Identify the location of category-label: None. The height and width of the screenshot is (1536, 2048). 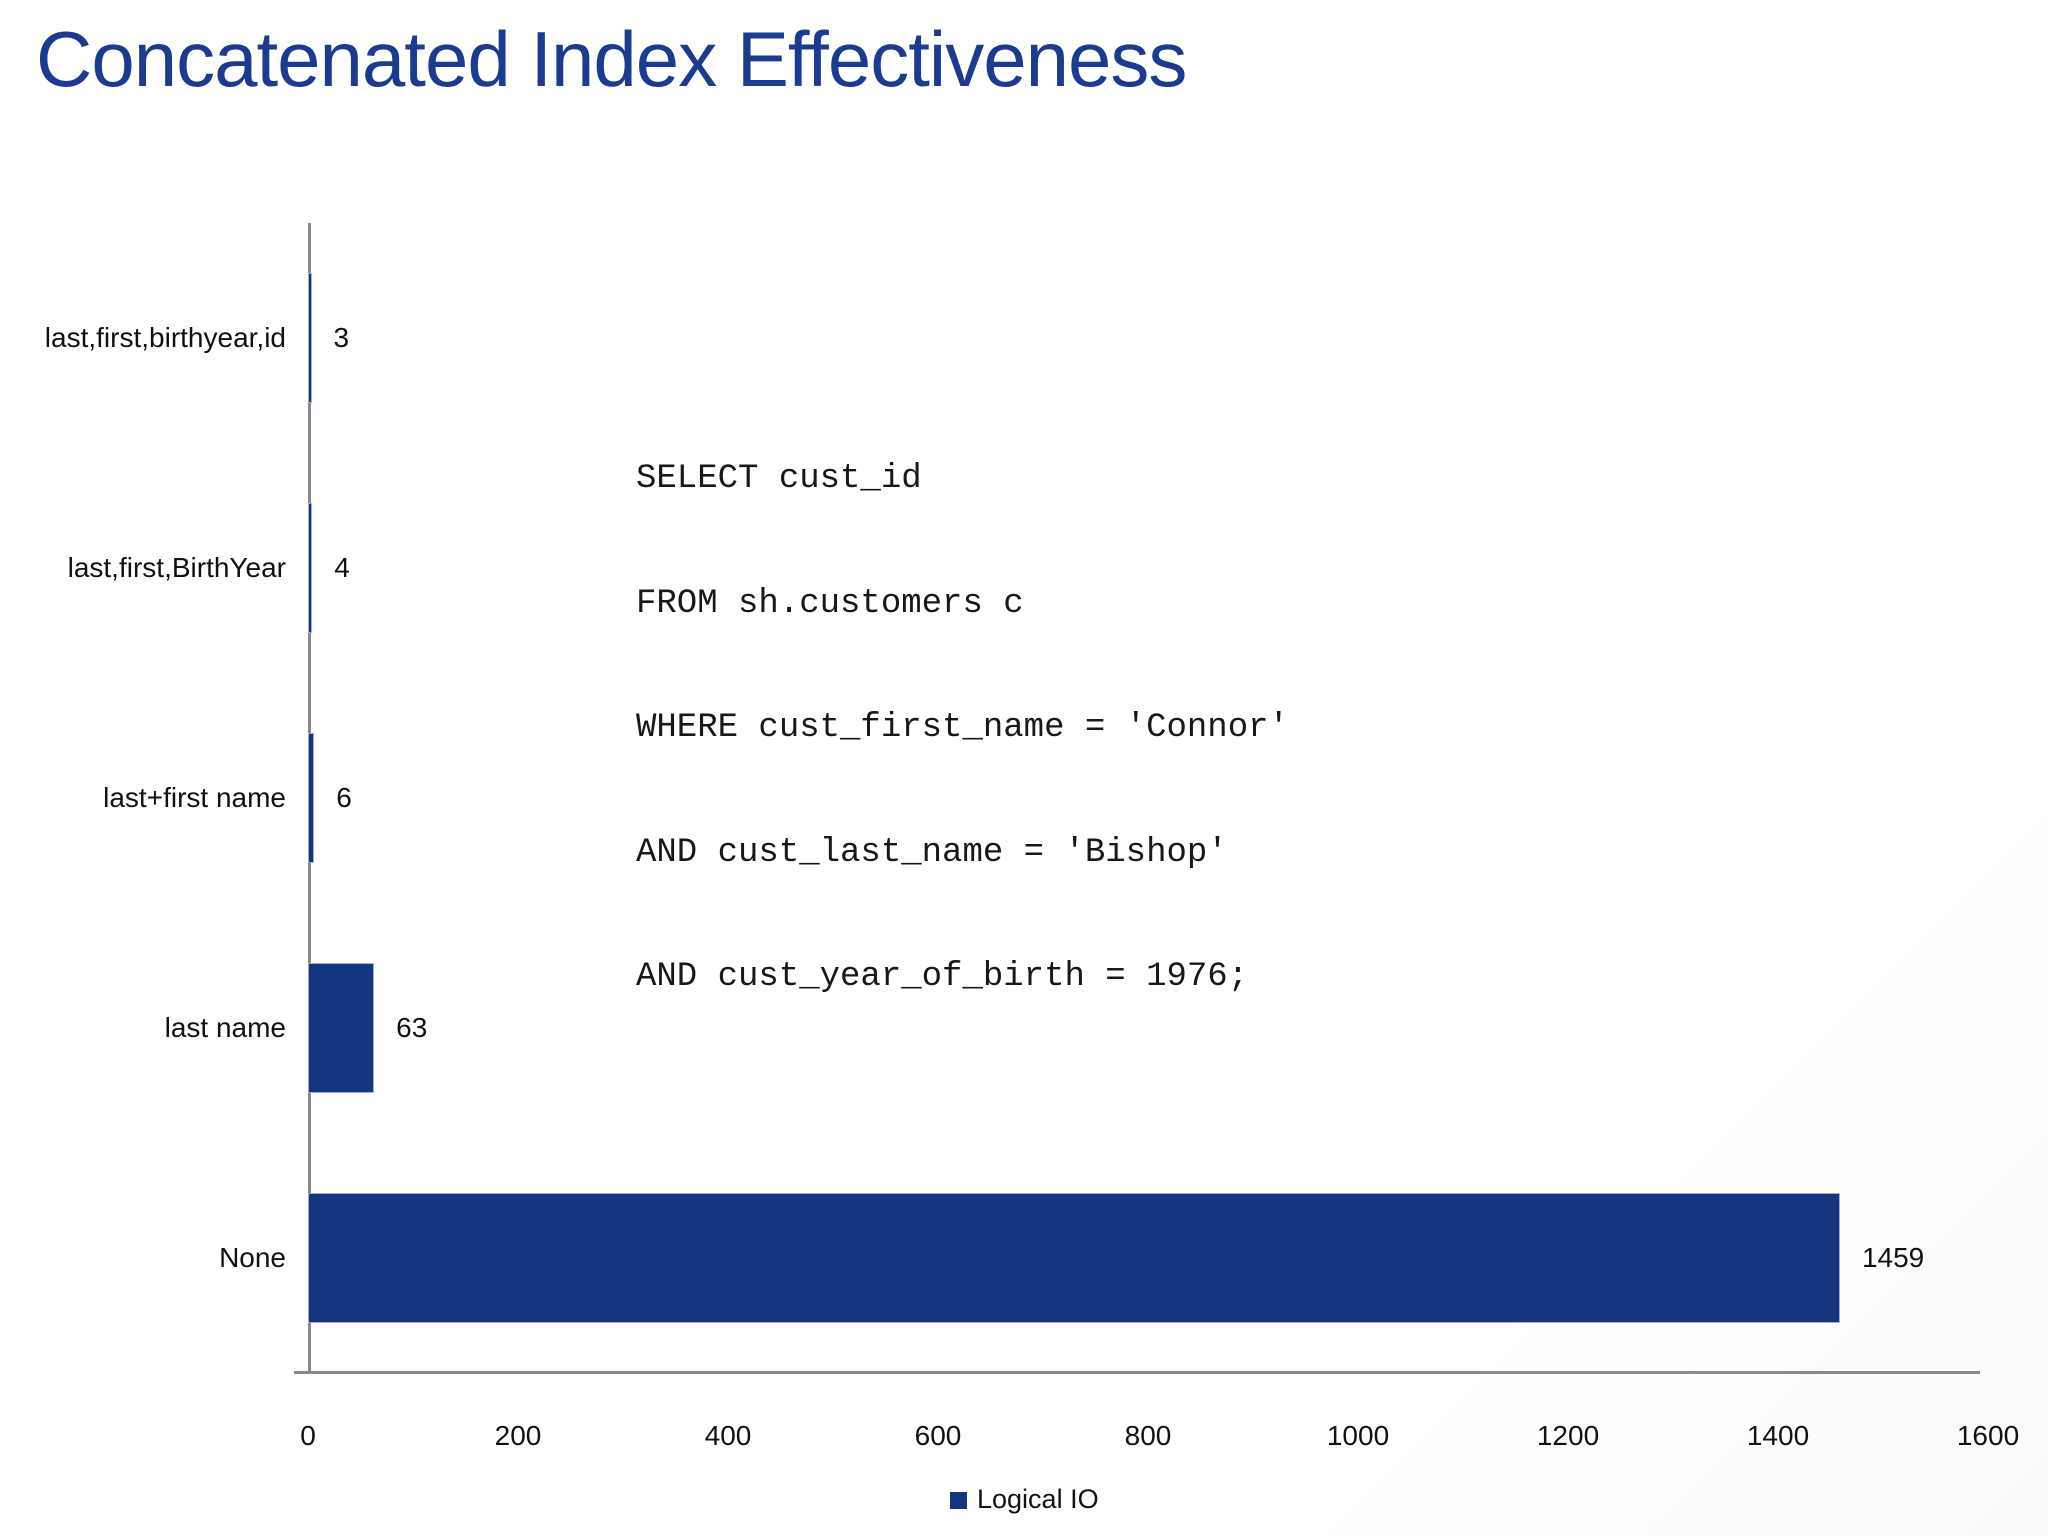
(252, 1257).